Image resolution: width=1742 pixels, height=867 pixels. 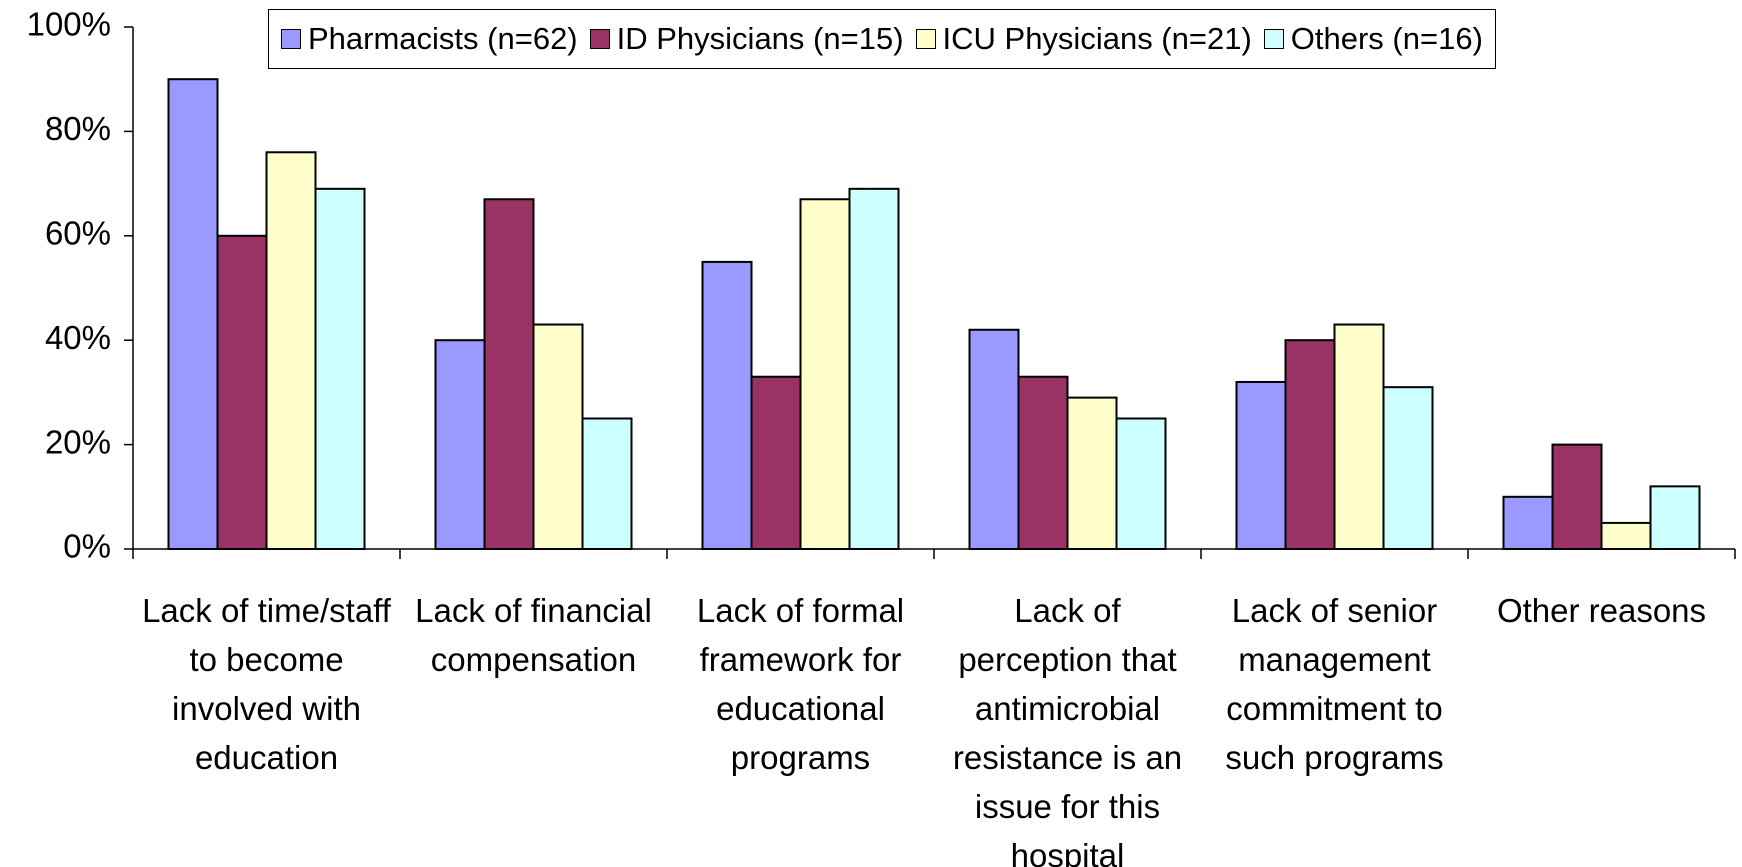 I want to click on legend-item: Others (n=16), so click(x=1373, y=39).